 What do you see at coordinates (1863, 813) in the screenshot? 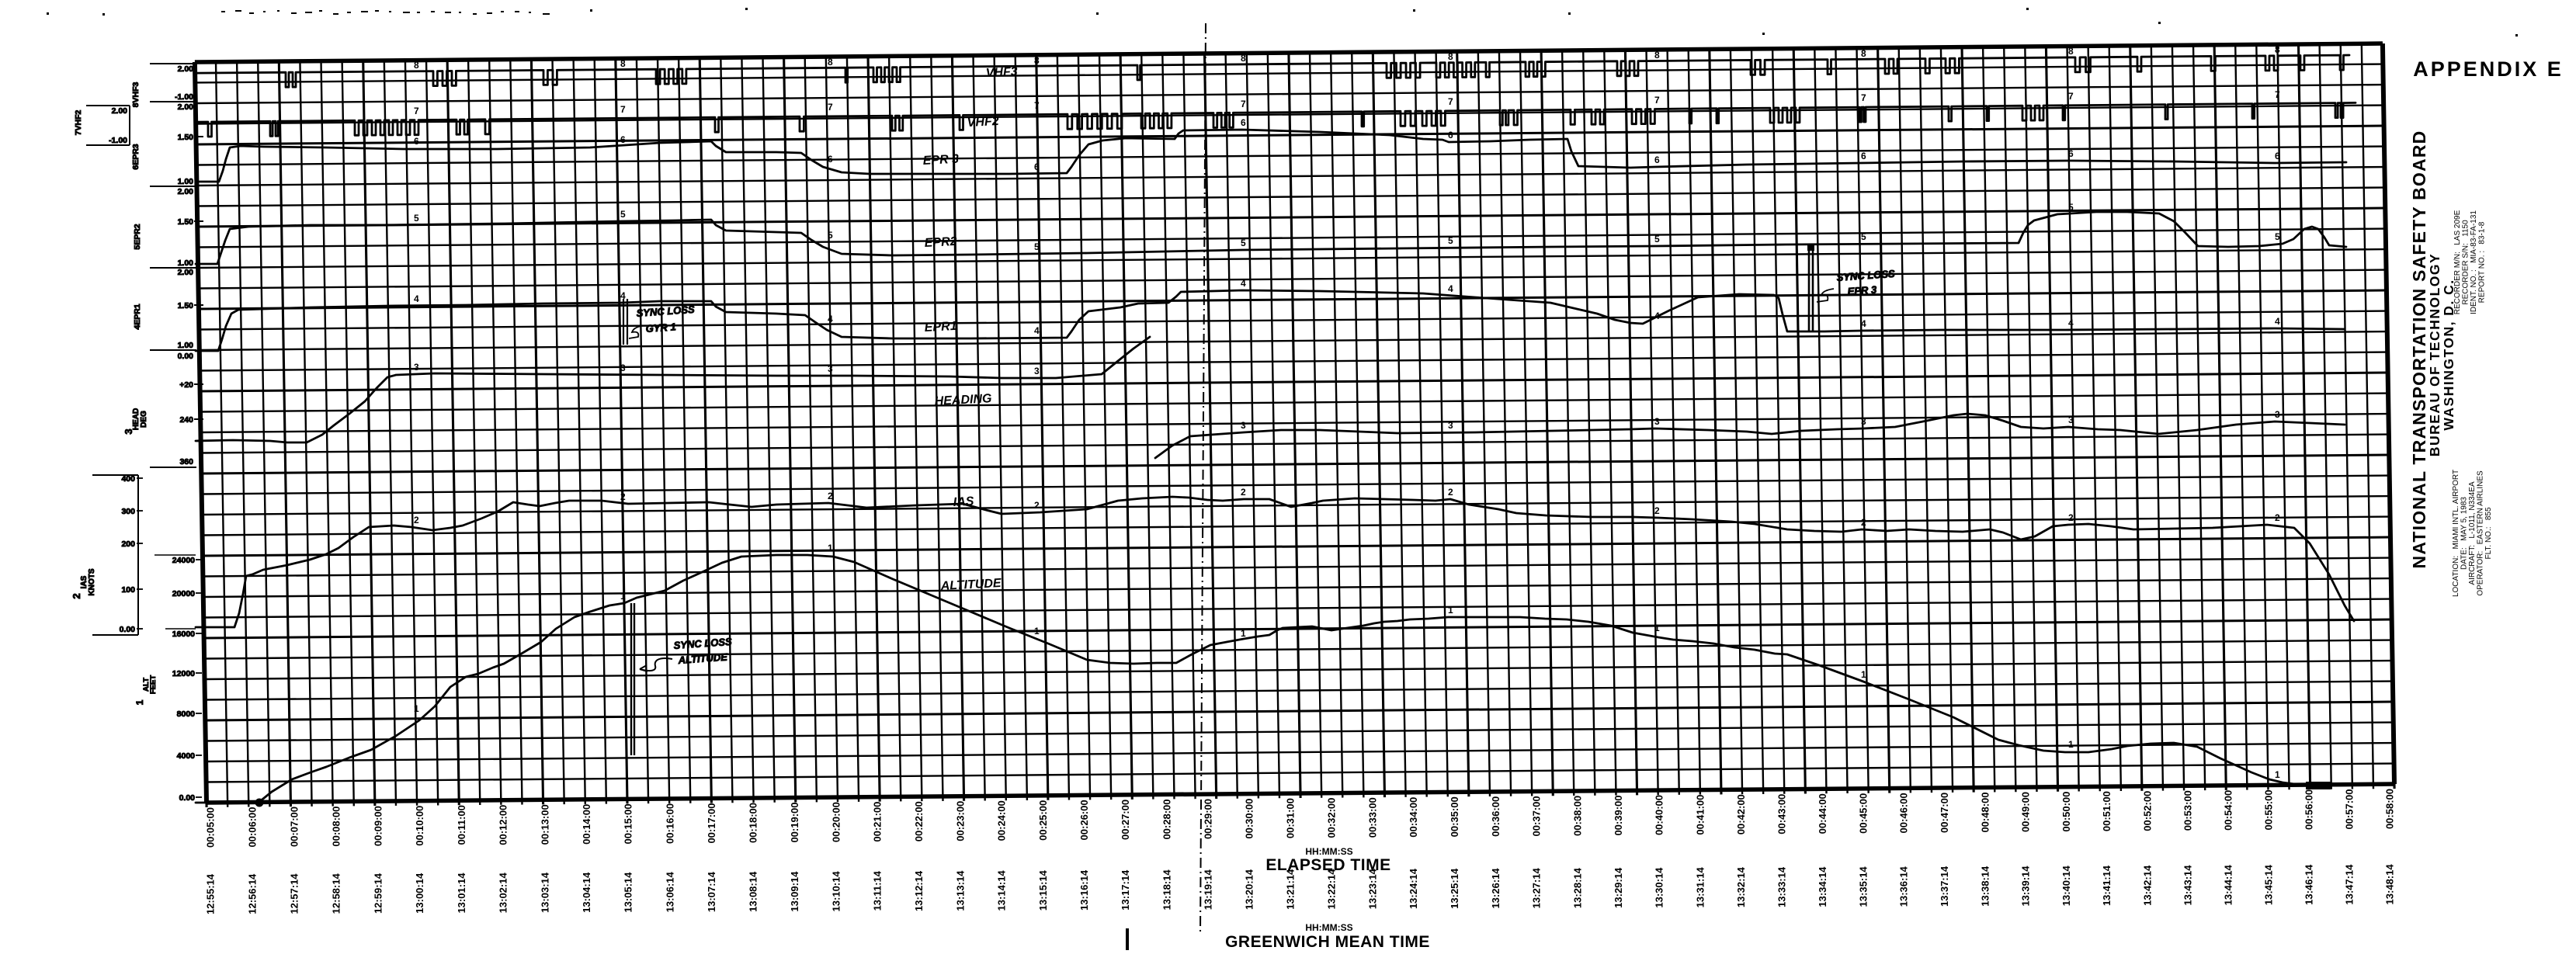
I see `svg-text: 00:45:00` at bounding box center [1863, 813].